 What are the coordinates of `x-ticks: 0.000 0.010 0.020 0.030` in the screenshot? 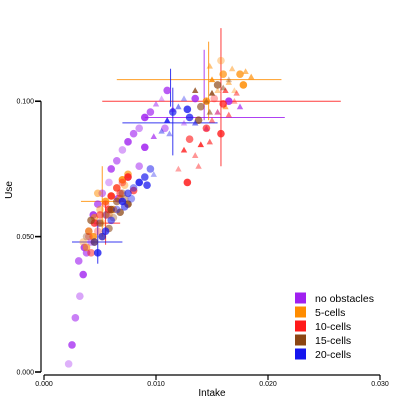 It's located at (212, 381).